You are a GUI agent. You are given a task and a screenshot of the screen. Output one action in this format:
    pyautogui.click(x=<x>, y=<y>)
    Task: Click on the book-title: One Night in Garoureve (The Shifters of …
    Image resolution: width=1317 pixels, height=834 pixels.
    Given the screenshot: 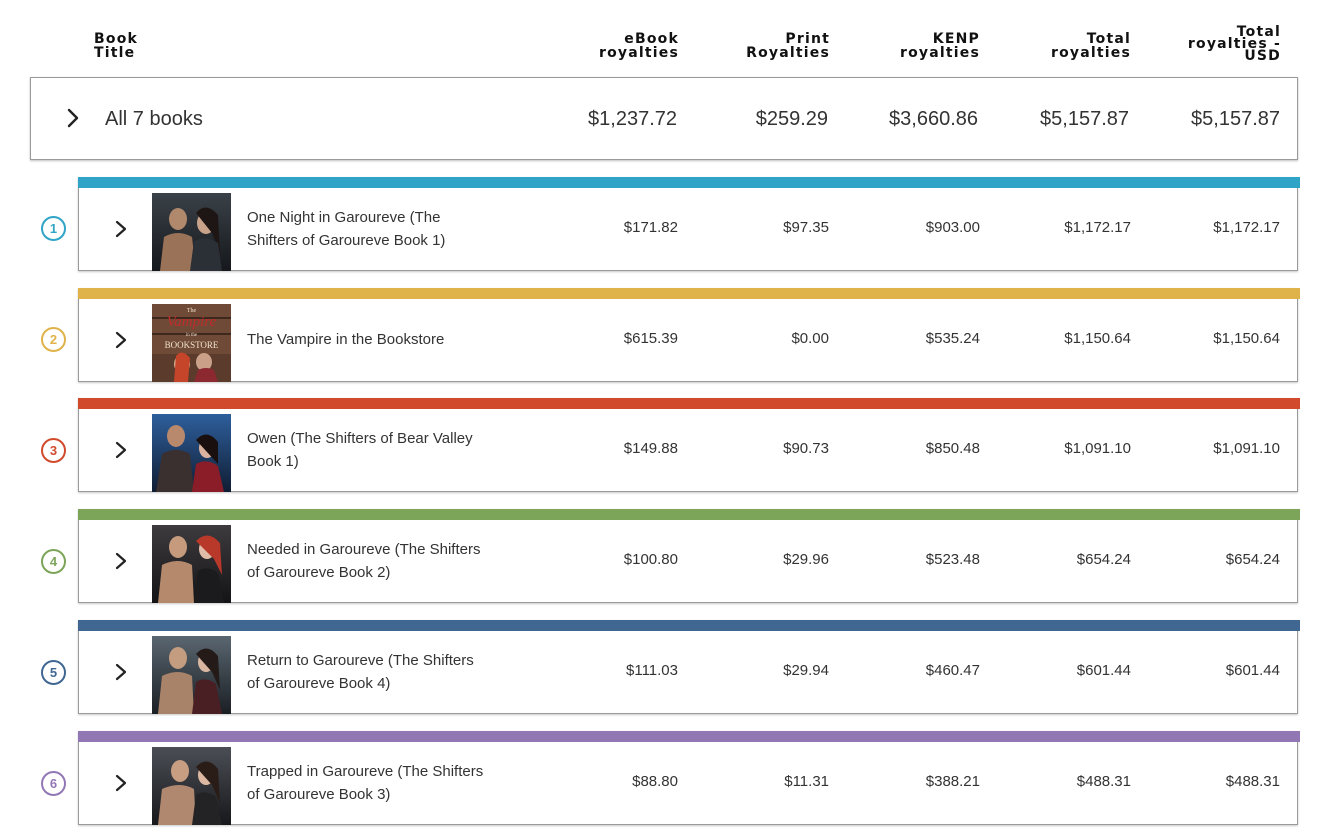 What is the action you would take?
    pyautogui.click(x=346, y=229)
    